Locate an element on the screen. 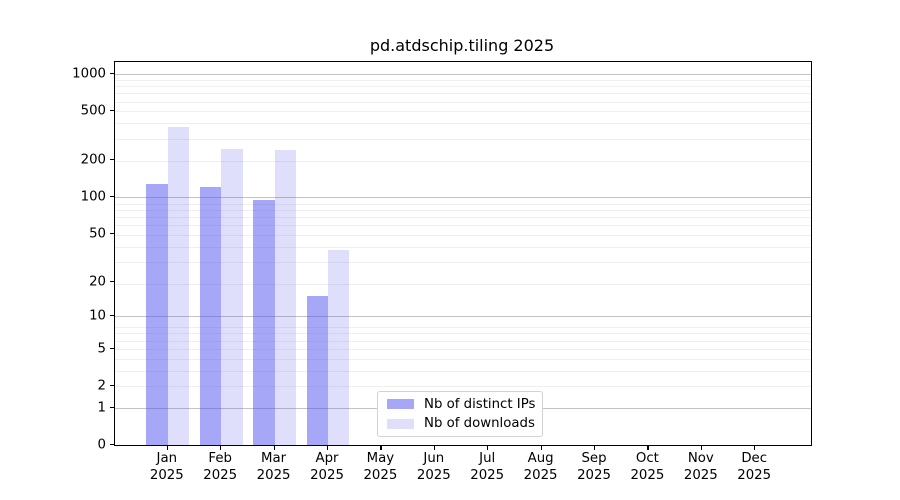 This screenshot has height=500, width=900. y-tick-label: 1 is located at coordinates (101, 408).